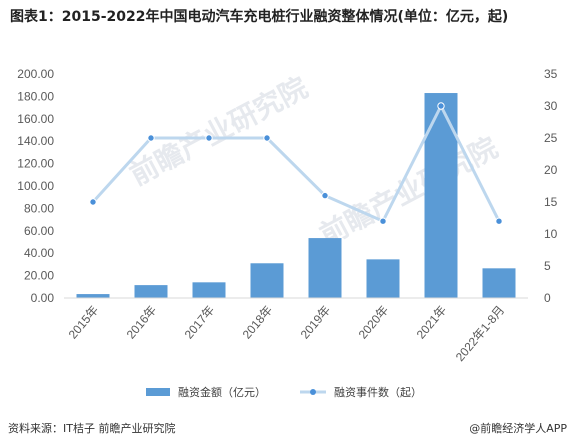  What do you see at coordinates (480, 333) in the screenshot?
I see `x-tick-label: 2022年1-8月` at bounding box center [480, 333].